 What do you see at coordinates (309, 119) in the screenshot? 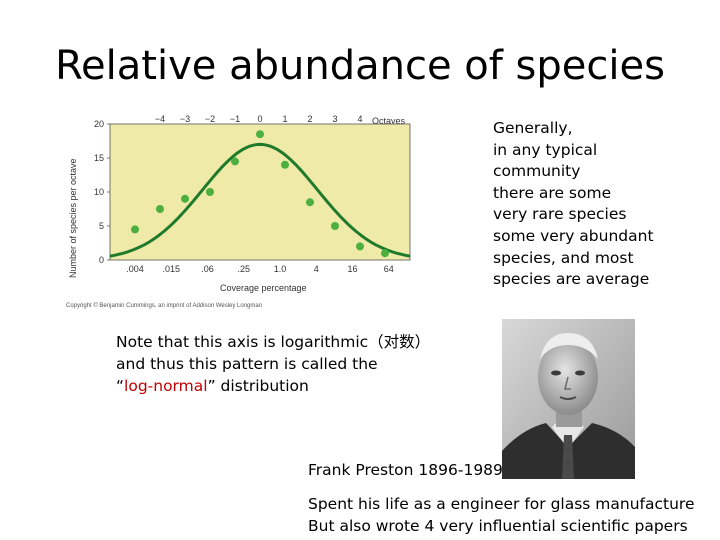
I see `octave-tick: 2` at bounding box center [309, 119].